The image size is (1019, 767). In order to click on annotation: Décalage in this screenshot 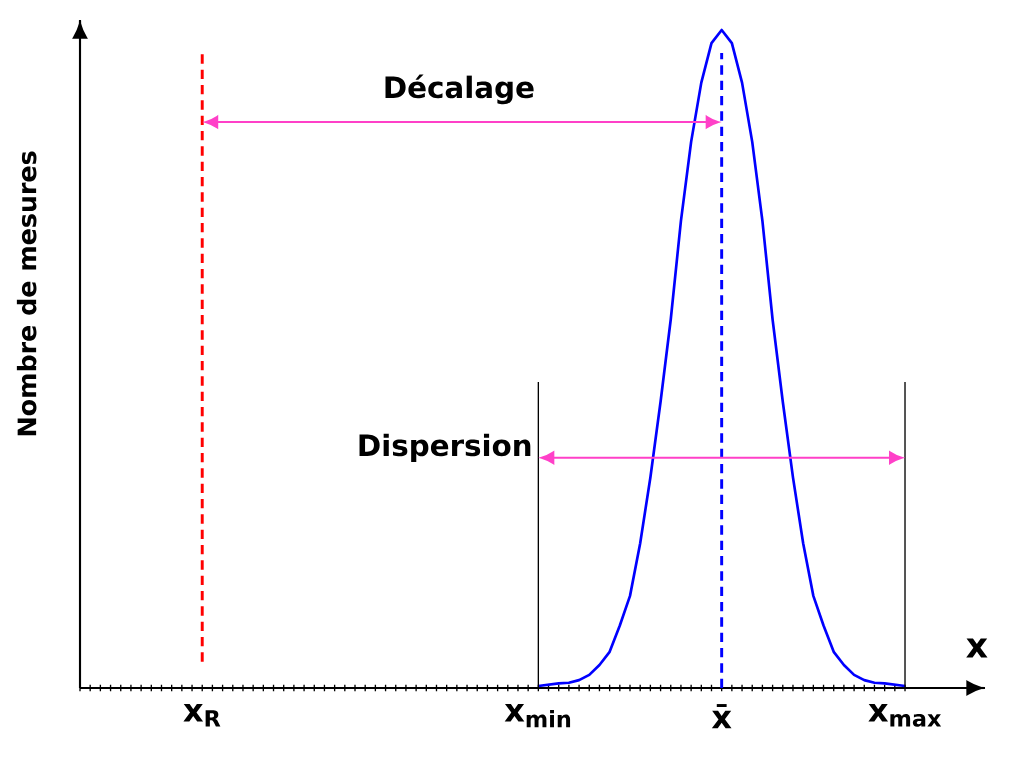, I will do `click(459, 89)`.